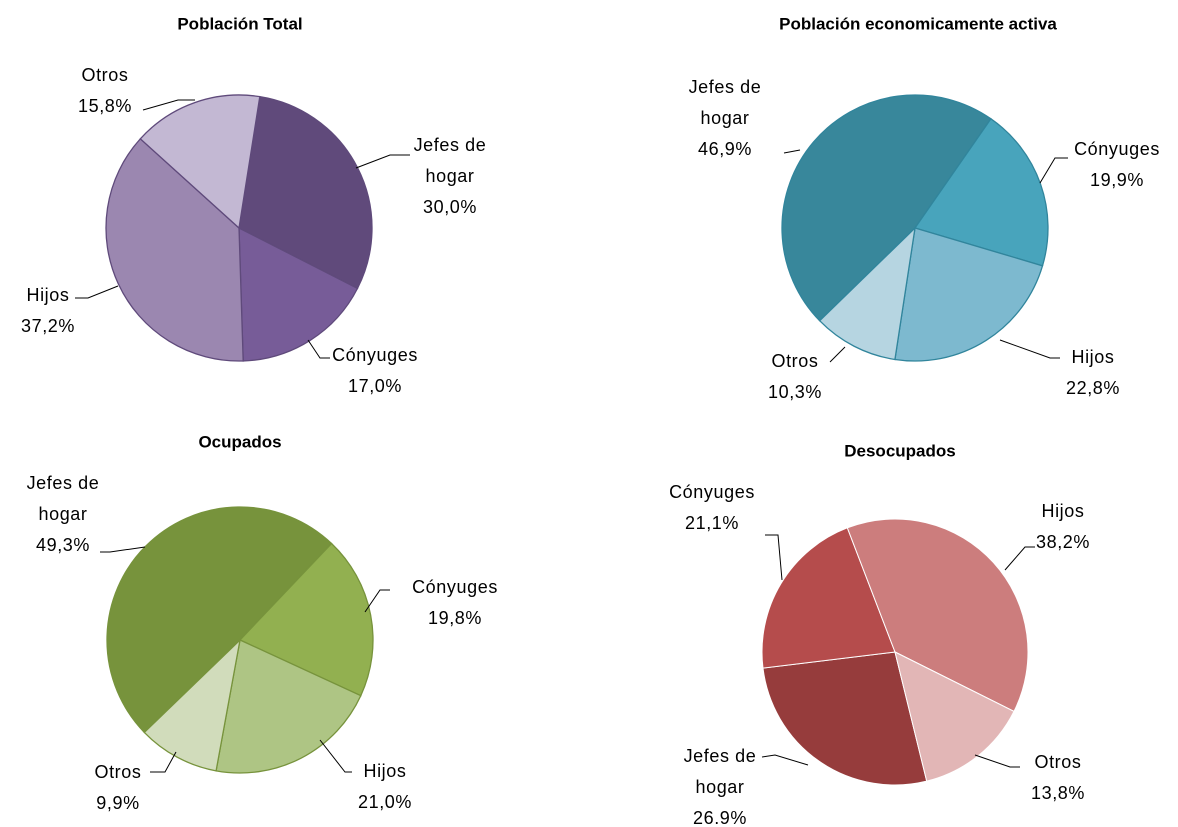 The width and height of the screenshot is (1178, 827). I want to click on chart-title: Población Total, so click(239, 23).